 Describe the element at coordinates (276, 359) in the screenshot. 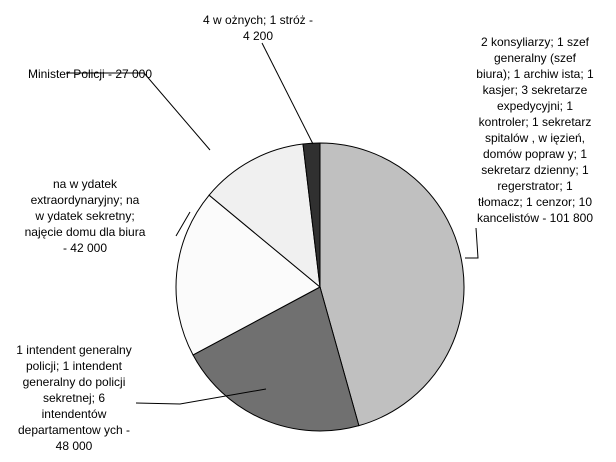

I see `pie-slice-intendents` at that location.